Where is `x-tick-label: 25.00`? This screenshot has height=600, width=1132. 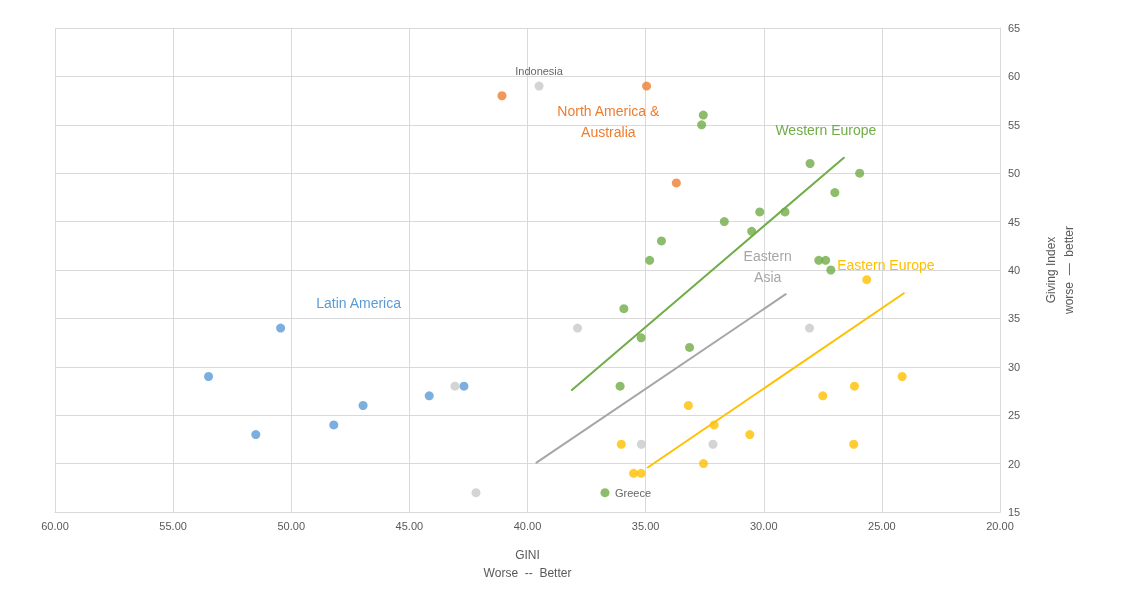 x-tick-label: 25.00 is located at coordinates (882, 525).